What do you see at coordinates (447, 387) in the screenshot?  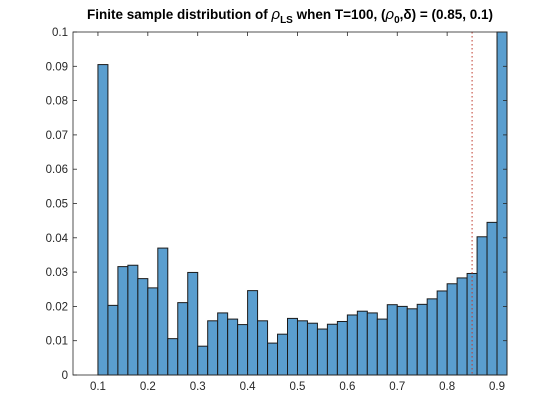 I see `x-tick-label: 0.8` at bounding box center [447, 387].